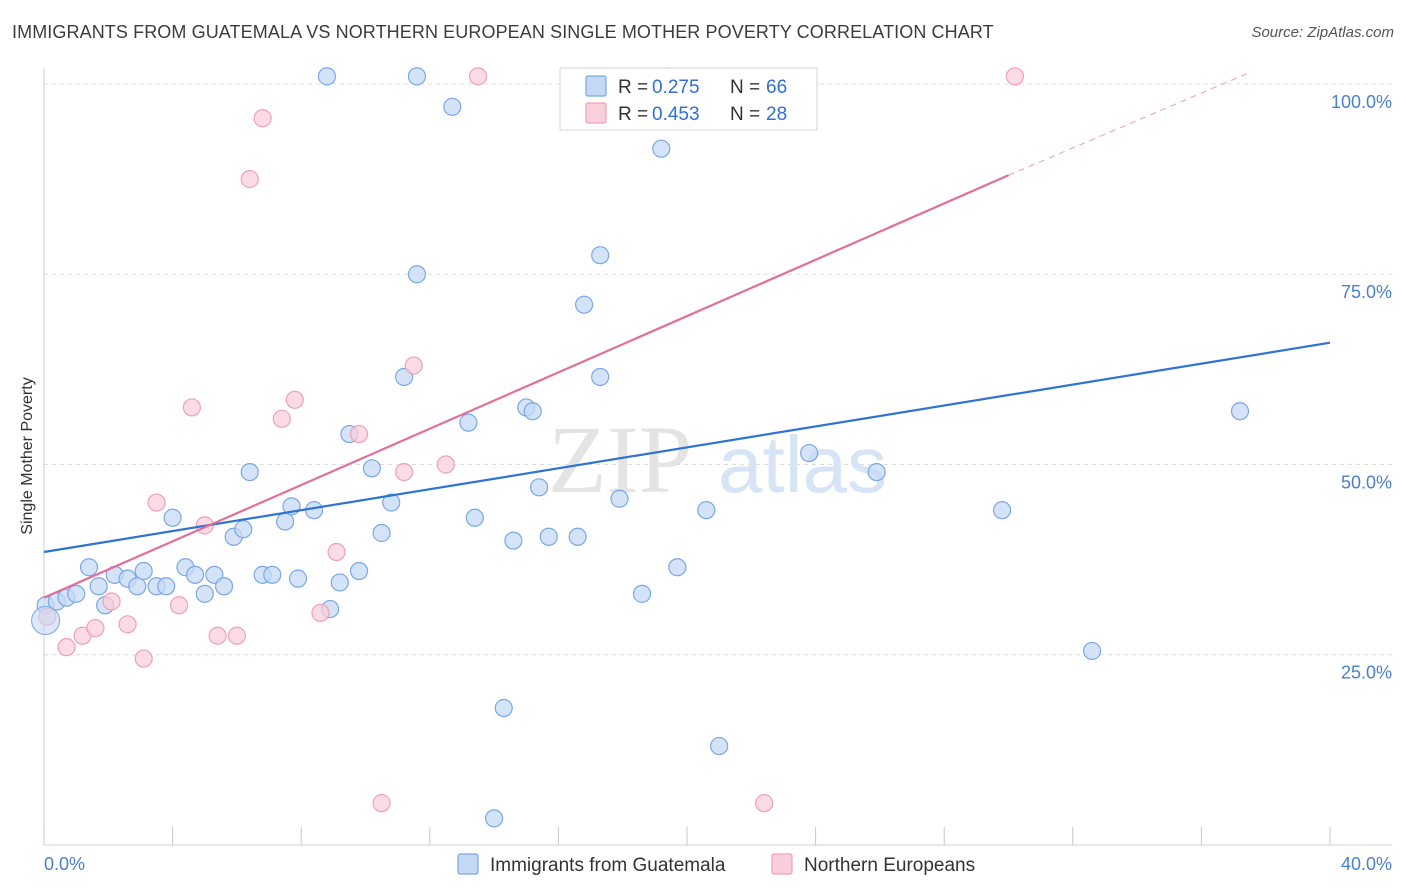 The width and height of the screenshot is (1406, 892). What do you see at coordinates (608, 865) in the screenshot?
I see `bottom-legend-label: Immigrants from Guatemala` at bounding box center [608, 865].